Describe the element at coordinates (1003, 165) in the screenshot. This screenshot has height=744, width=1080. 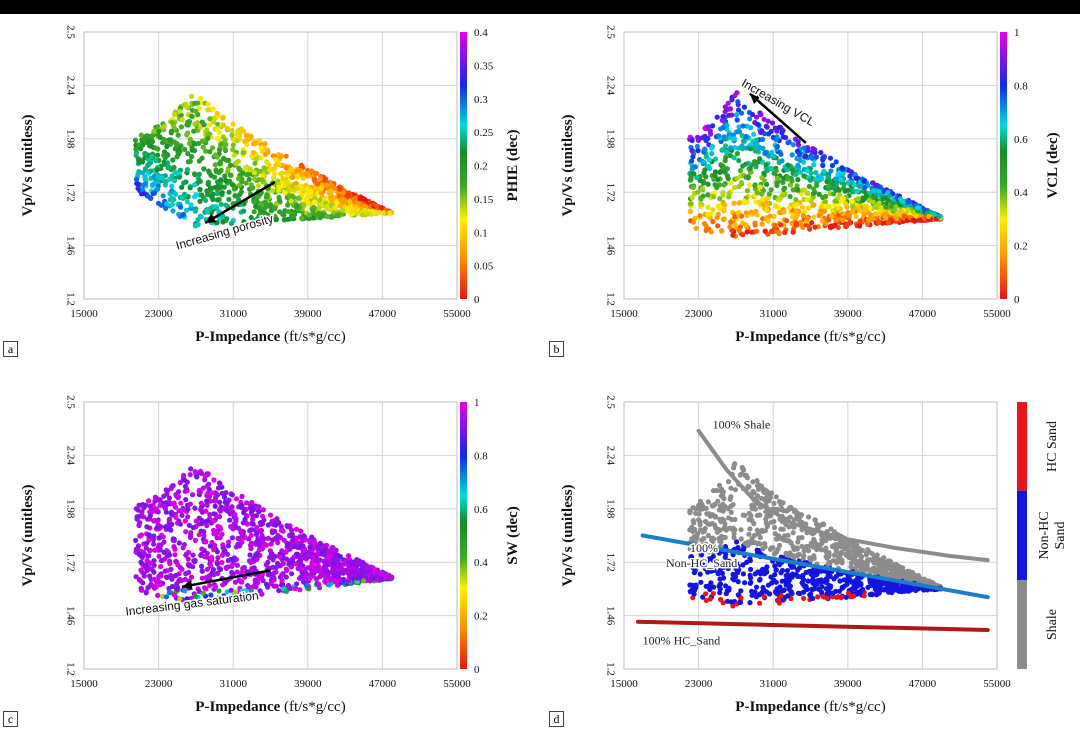
I see `colorbar` at that location.